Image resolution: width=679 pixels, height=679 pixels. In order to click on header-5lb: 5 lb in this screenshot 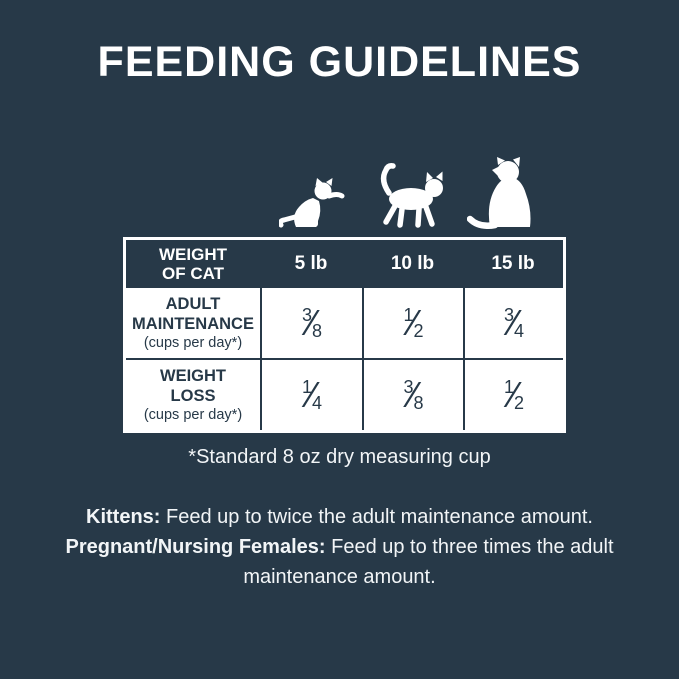, I will do `click(311, 263)`.